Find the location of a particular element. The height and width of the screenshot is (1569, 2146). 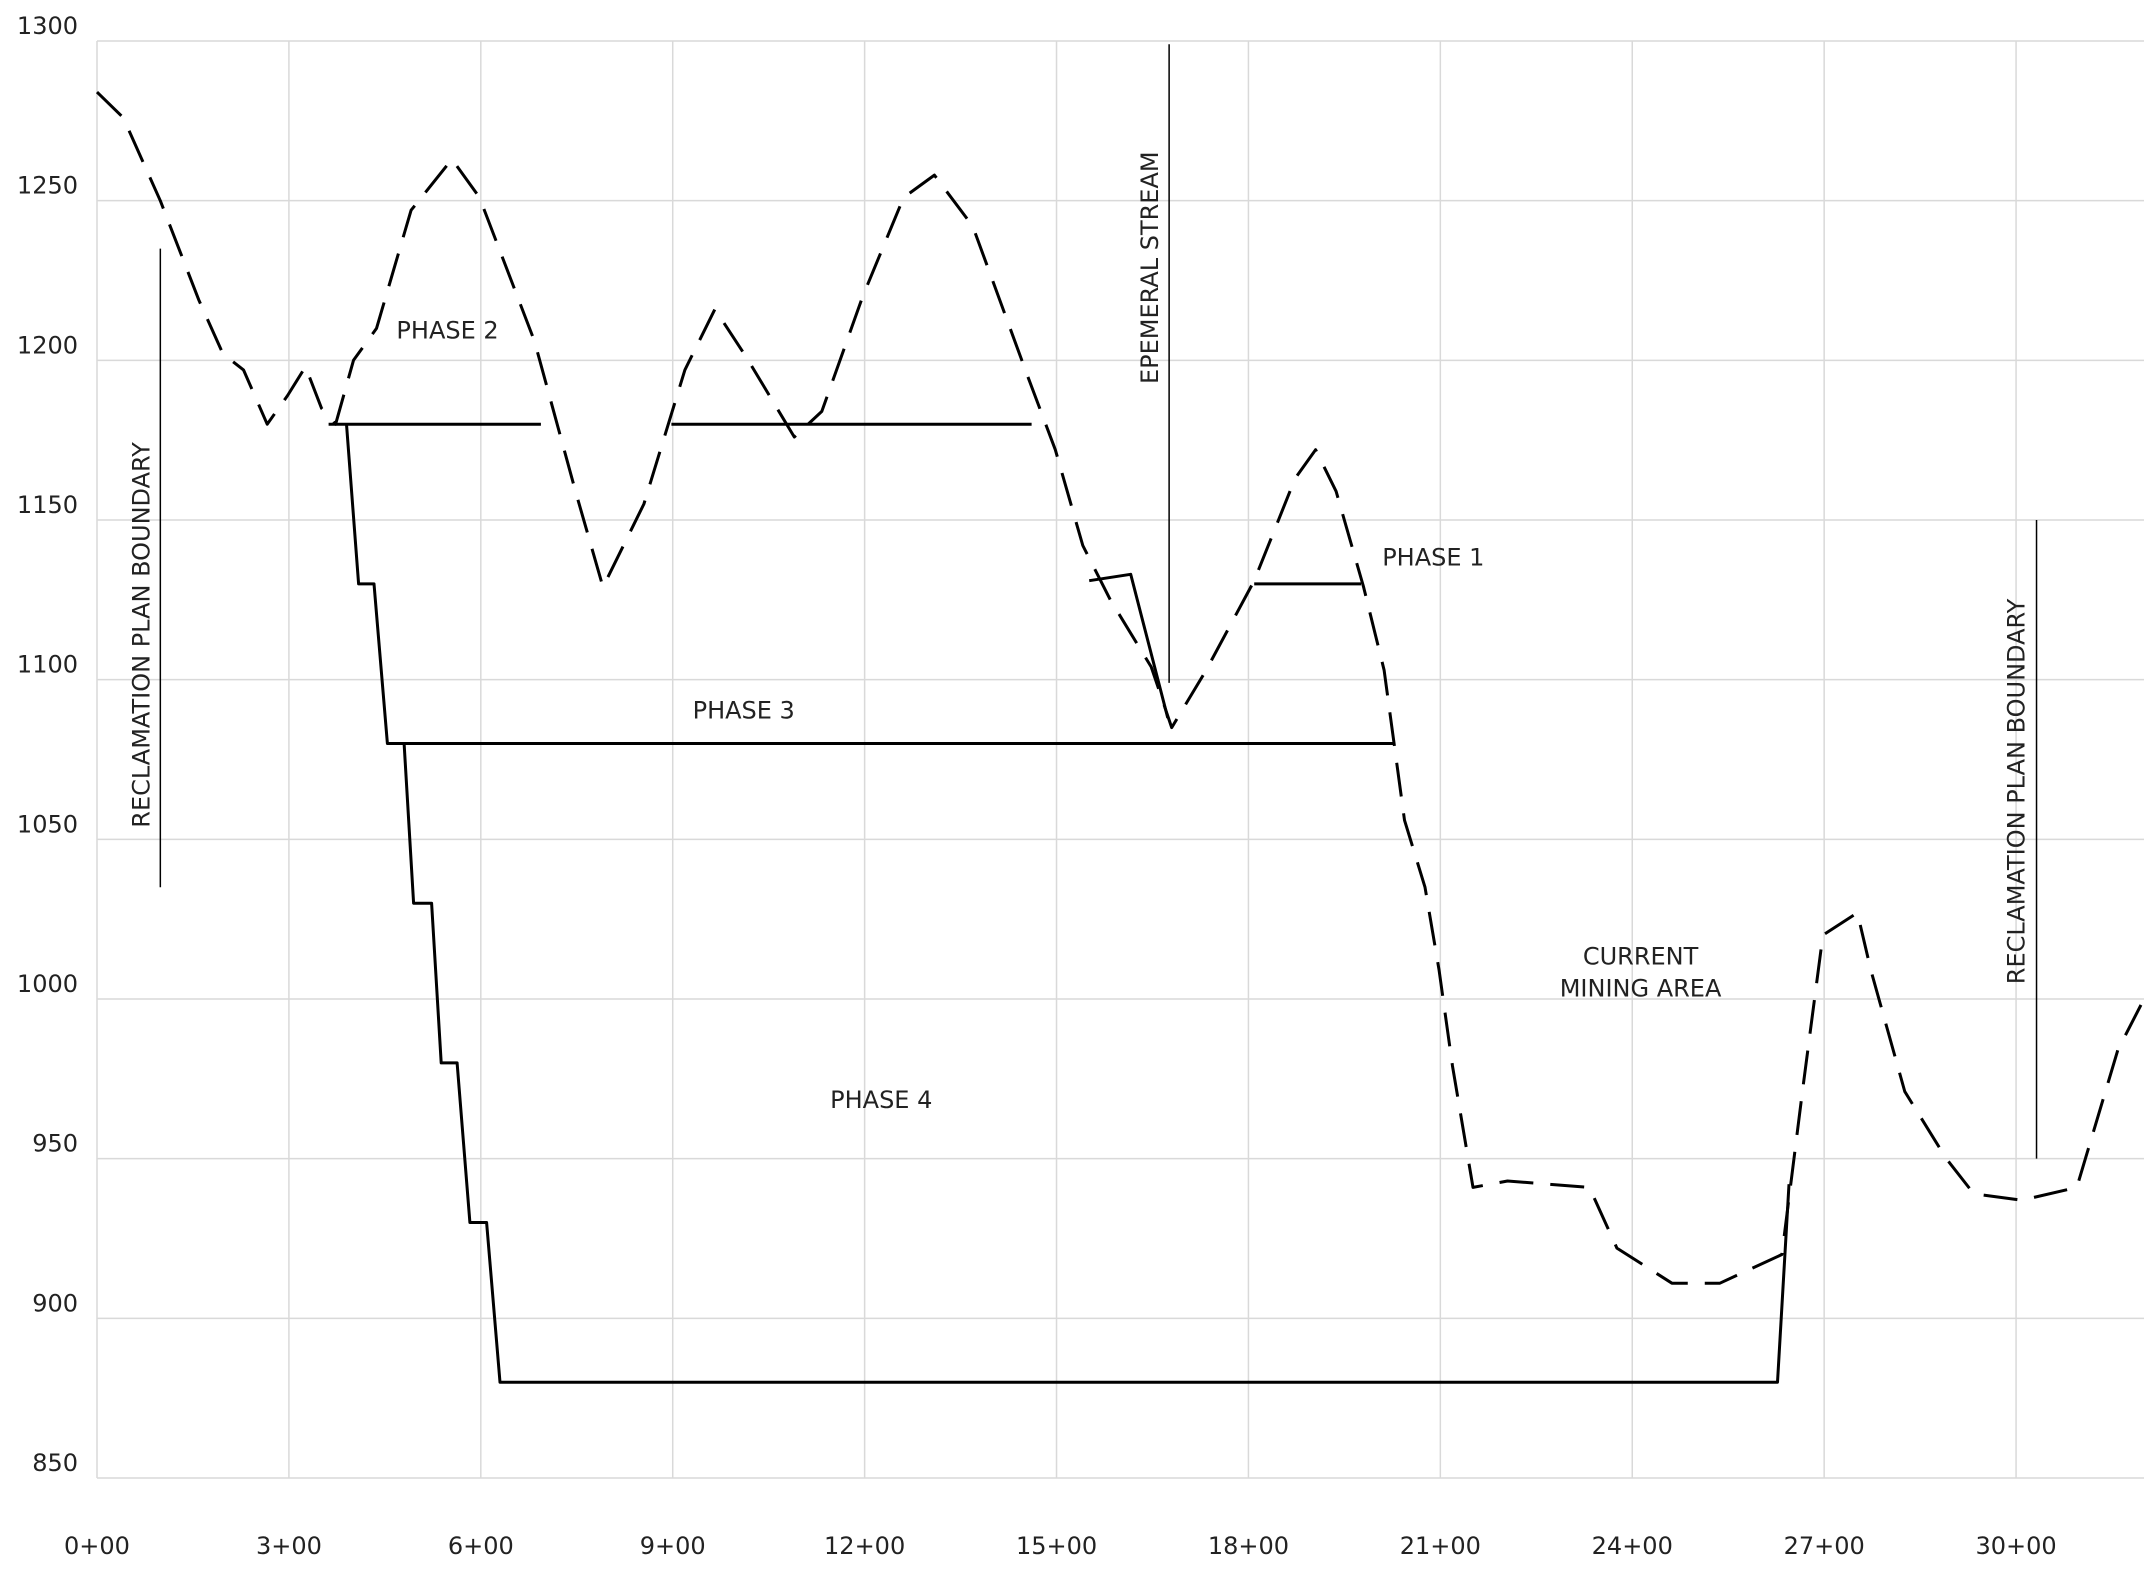

y-tick-label: 1200 is located at coordinates (47, 345).